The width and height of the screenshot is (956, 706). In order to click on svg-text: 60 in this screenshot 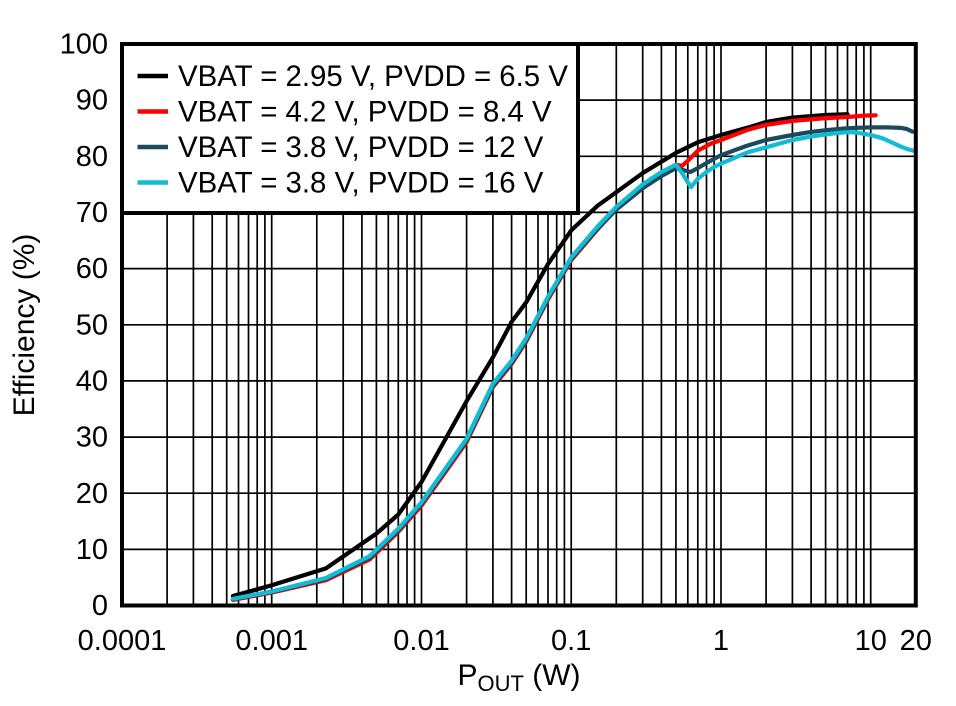, I will do `click(92, 269)`.